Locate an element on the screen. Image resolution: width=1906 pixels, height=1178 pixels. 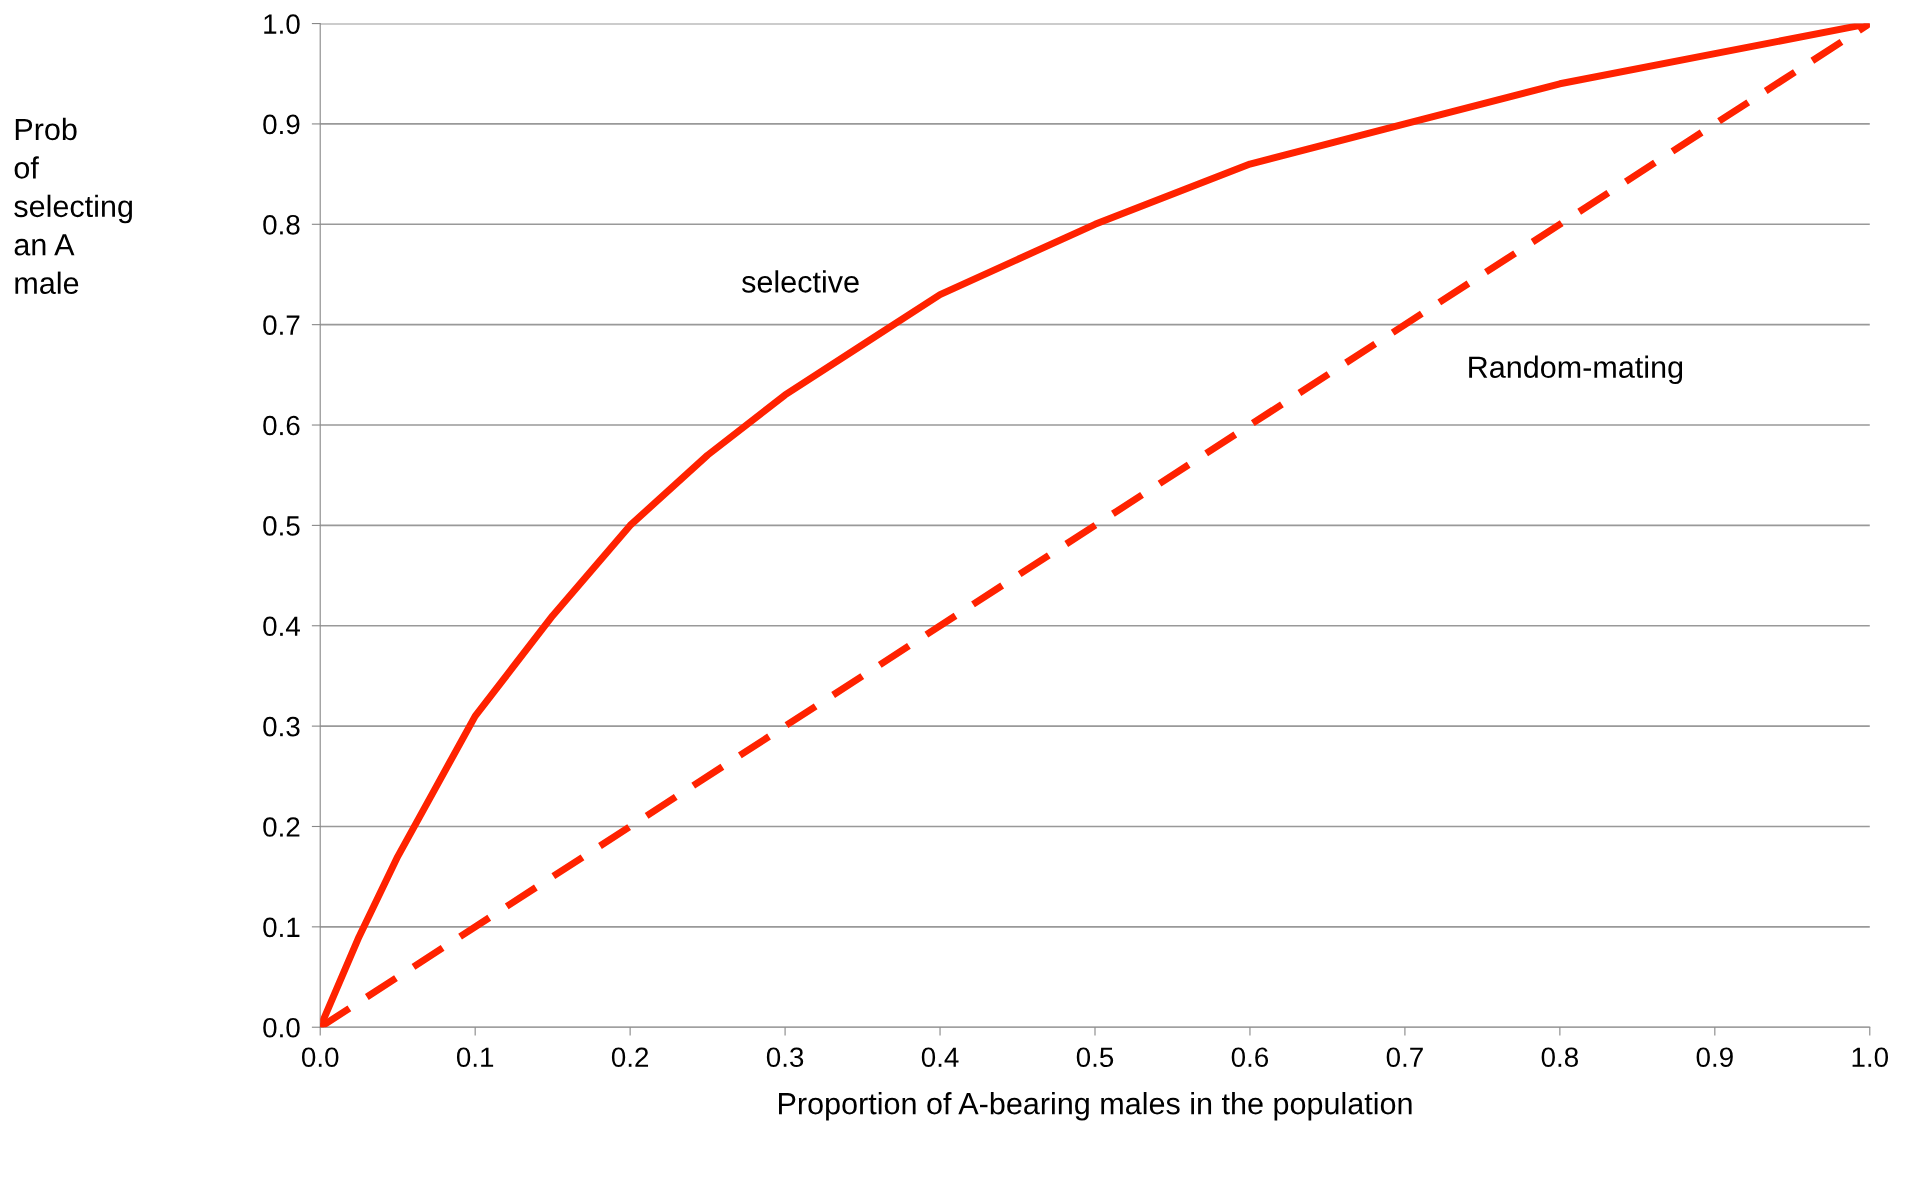
x-tick-label: 0.1 is located at coordinates (475, 1057).